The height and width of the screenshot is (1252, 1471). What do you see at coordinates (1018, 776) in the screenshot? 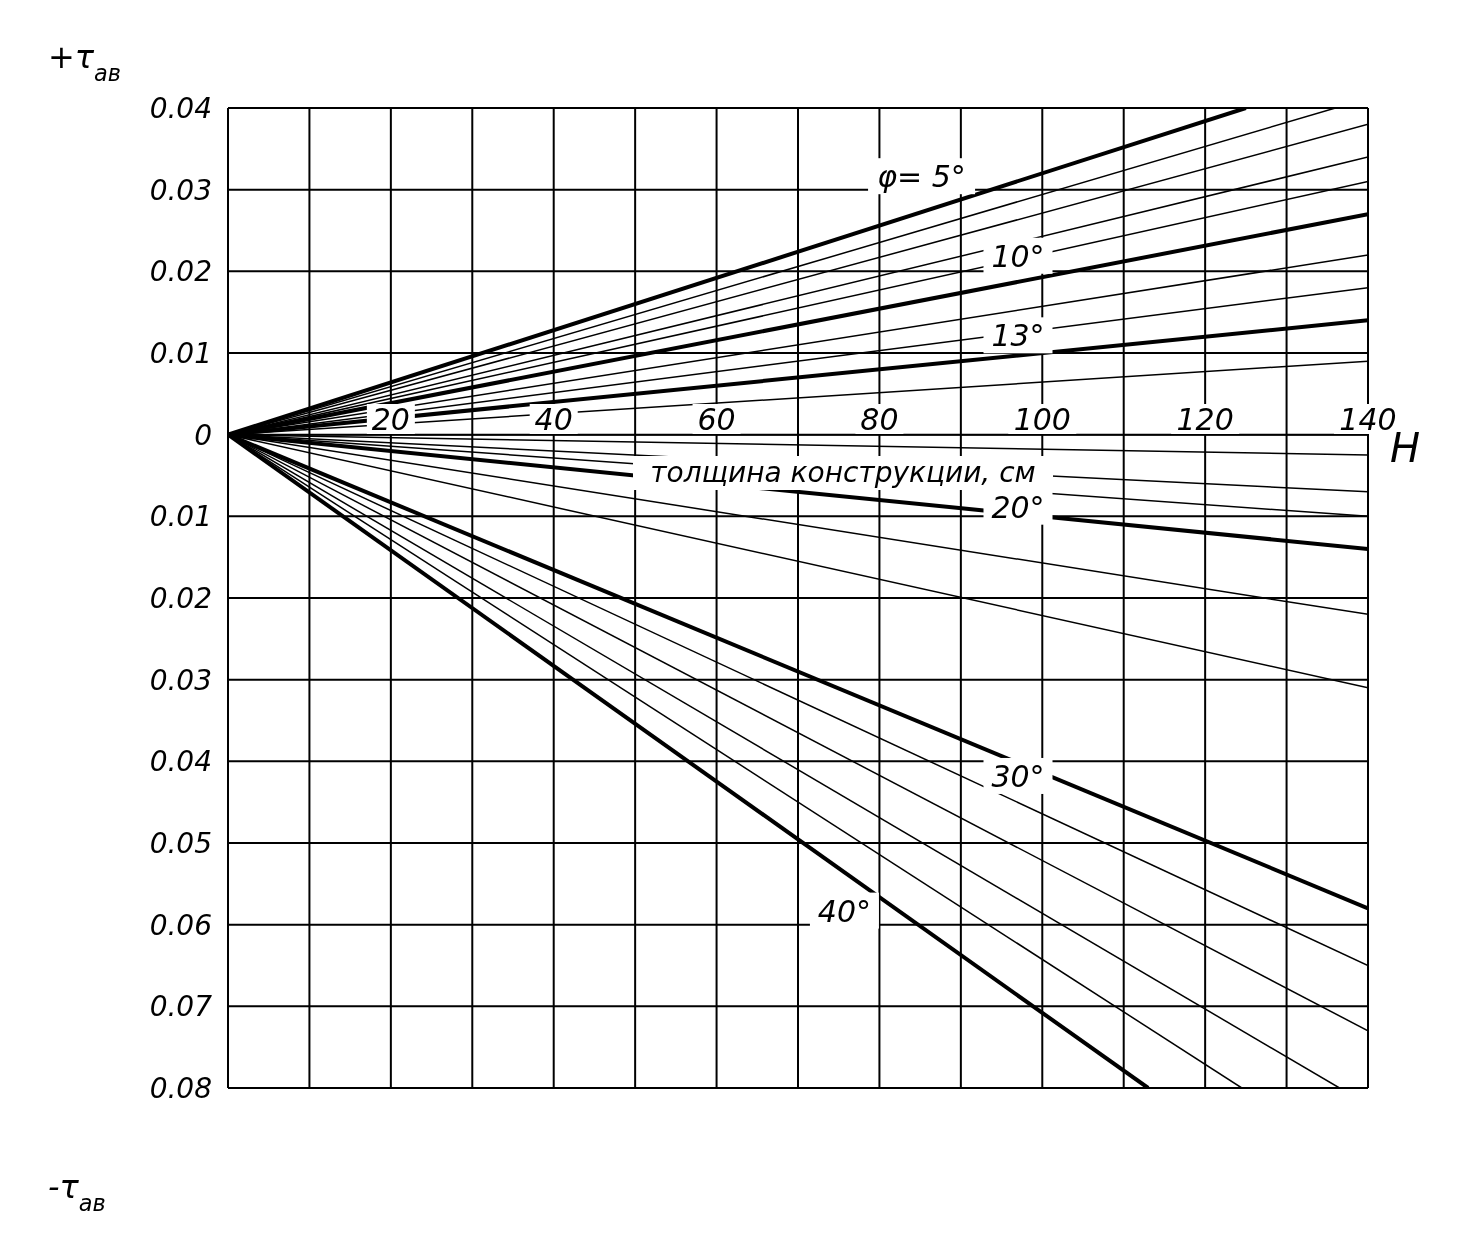
I see `series-label: 30°` at bounding box center [1018, 776].